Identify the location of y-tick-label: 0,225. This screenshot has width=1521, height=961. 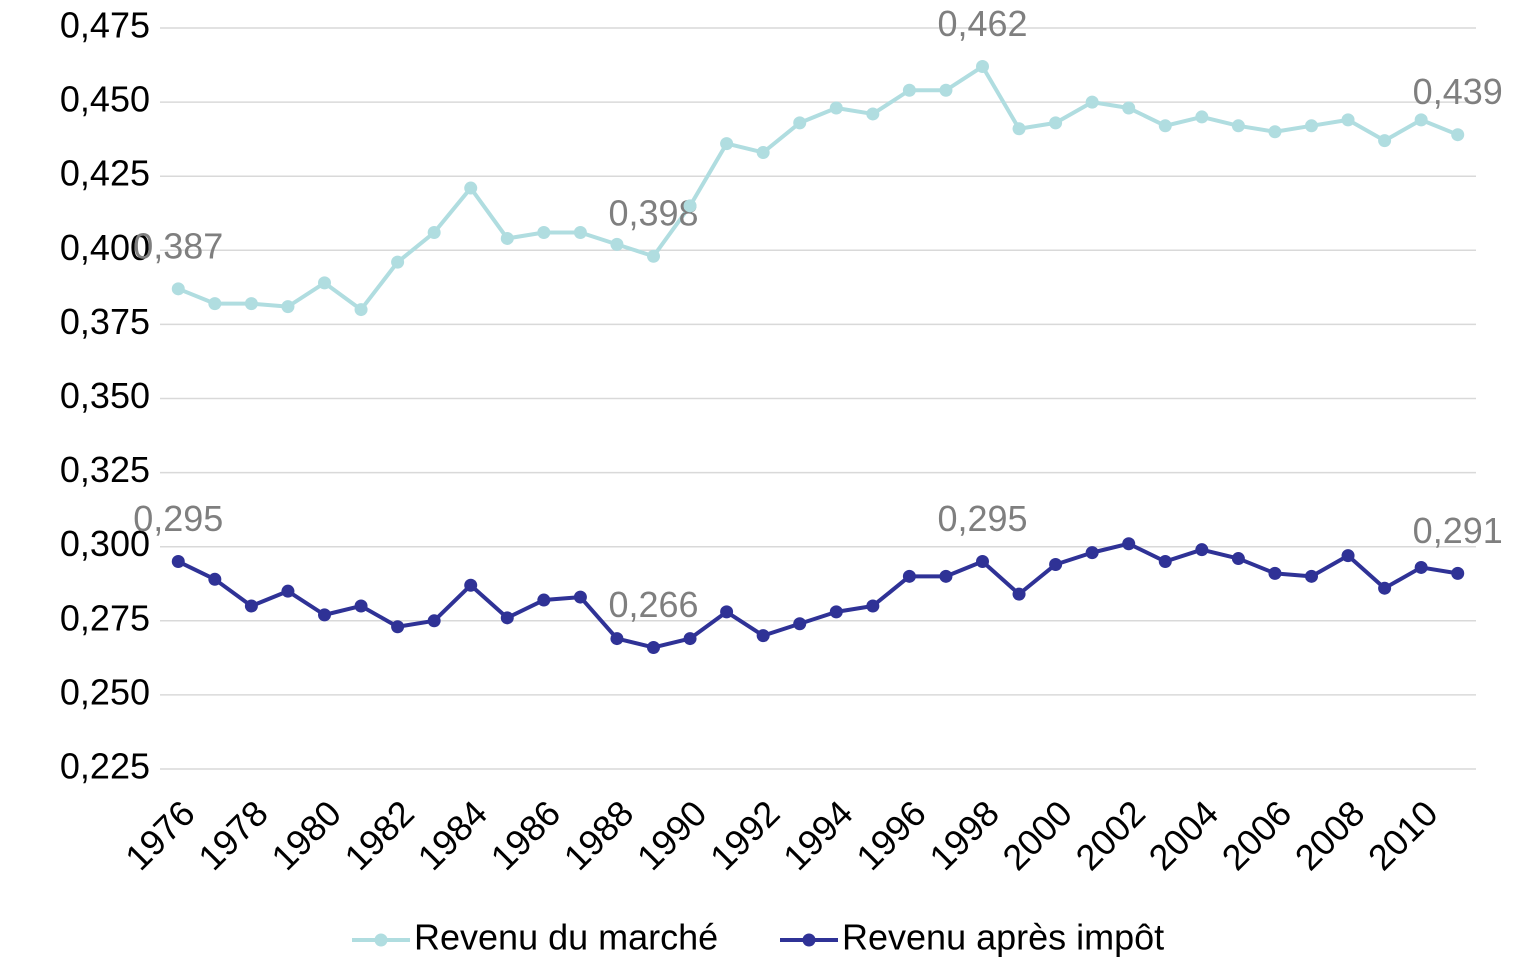
(105, 766).